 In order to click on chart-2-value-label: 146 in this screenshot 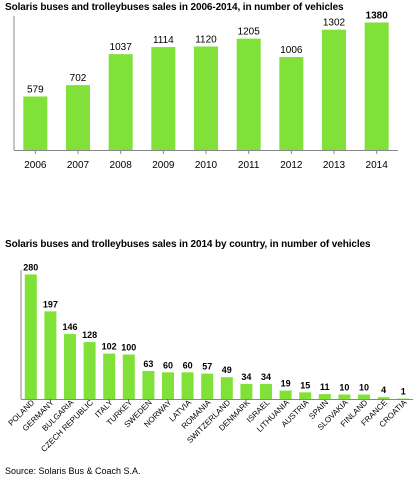, I will do `click(69, 327)`.